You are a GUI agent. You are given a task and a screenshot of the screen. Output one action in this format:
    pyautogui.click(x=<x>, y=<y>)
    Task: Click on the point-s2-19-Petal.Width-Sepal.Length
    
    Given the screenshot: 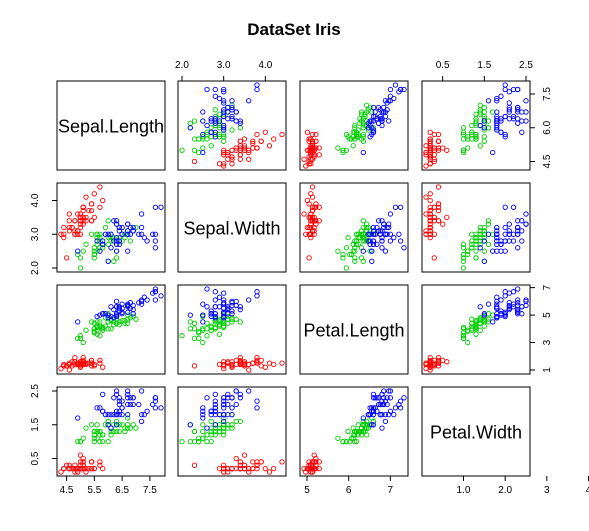 What is the action you would take?
    pyautogui.click(x=108, y=425)
    